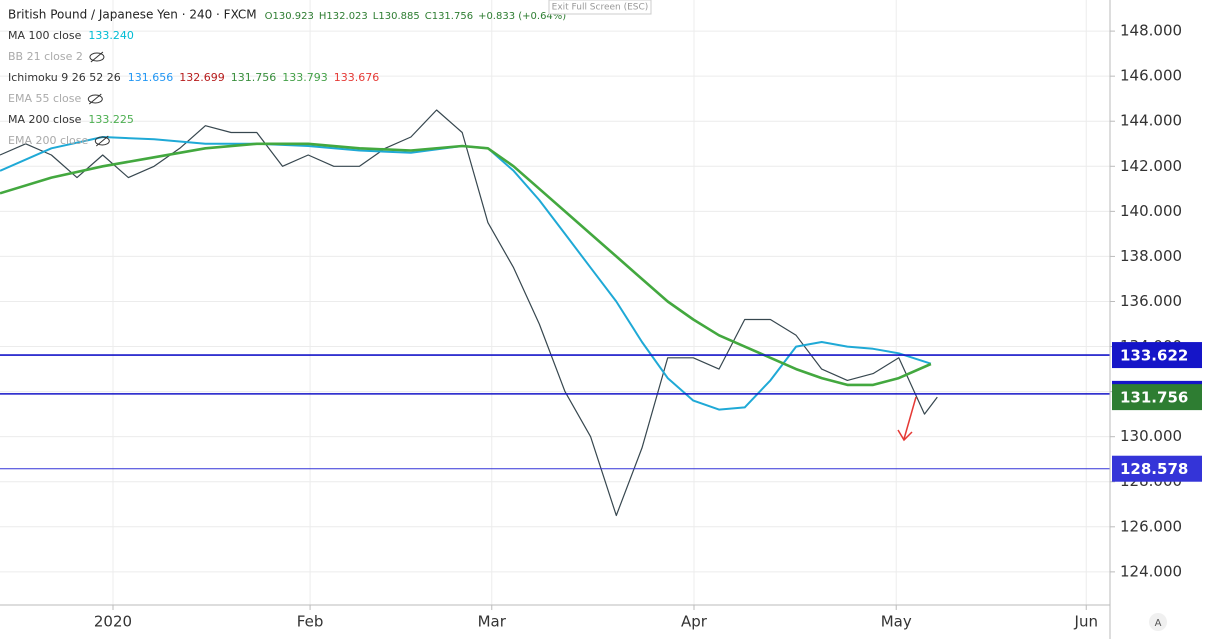 Image resolution: width=1208 pixels, height=639 pixels. I want to click on x-tick-label: Feb, so click(310, 622).